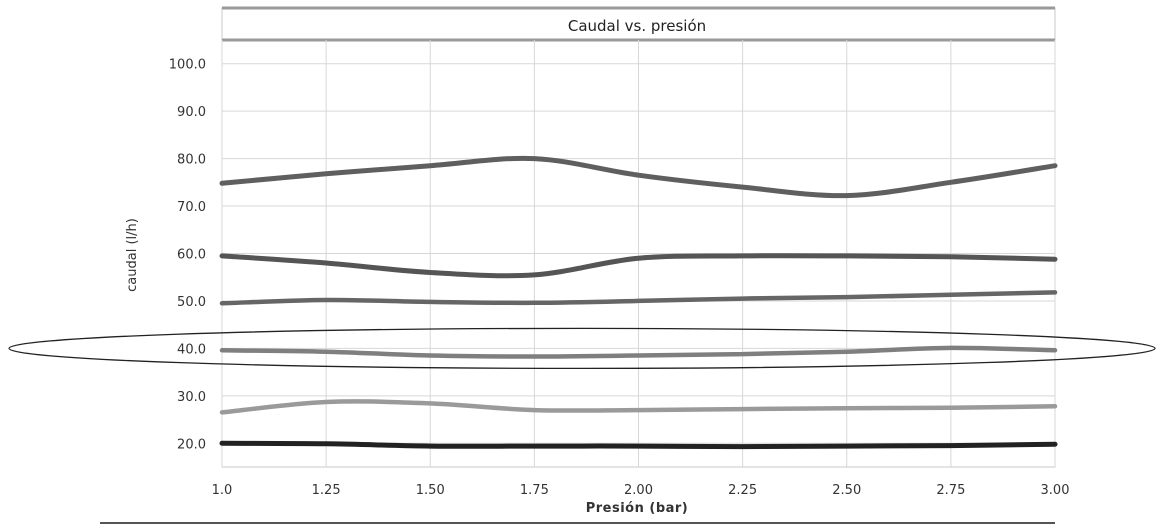 The image size is (1160, 527). What do you see at coordinates (742, 490) in the screenshot?
I see `x-tick-label: 2.25` at bounding box center [742, 490].